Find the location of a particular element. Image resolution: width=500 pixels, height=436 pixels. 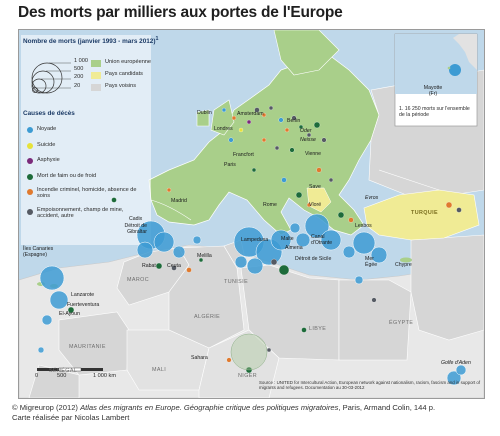

area-candidate-label: Pays candidats is located at coordinates (124, 74).